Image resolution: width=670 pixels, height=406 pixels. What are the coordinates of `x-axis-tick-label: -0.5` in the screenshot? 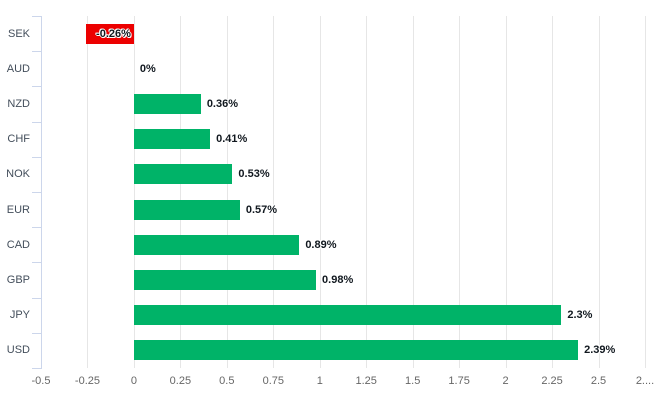 It's located at (41, 381).